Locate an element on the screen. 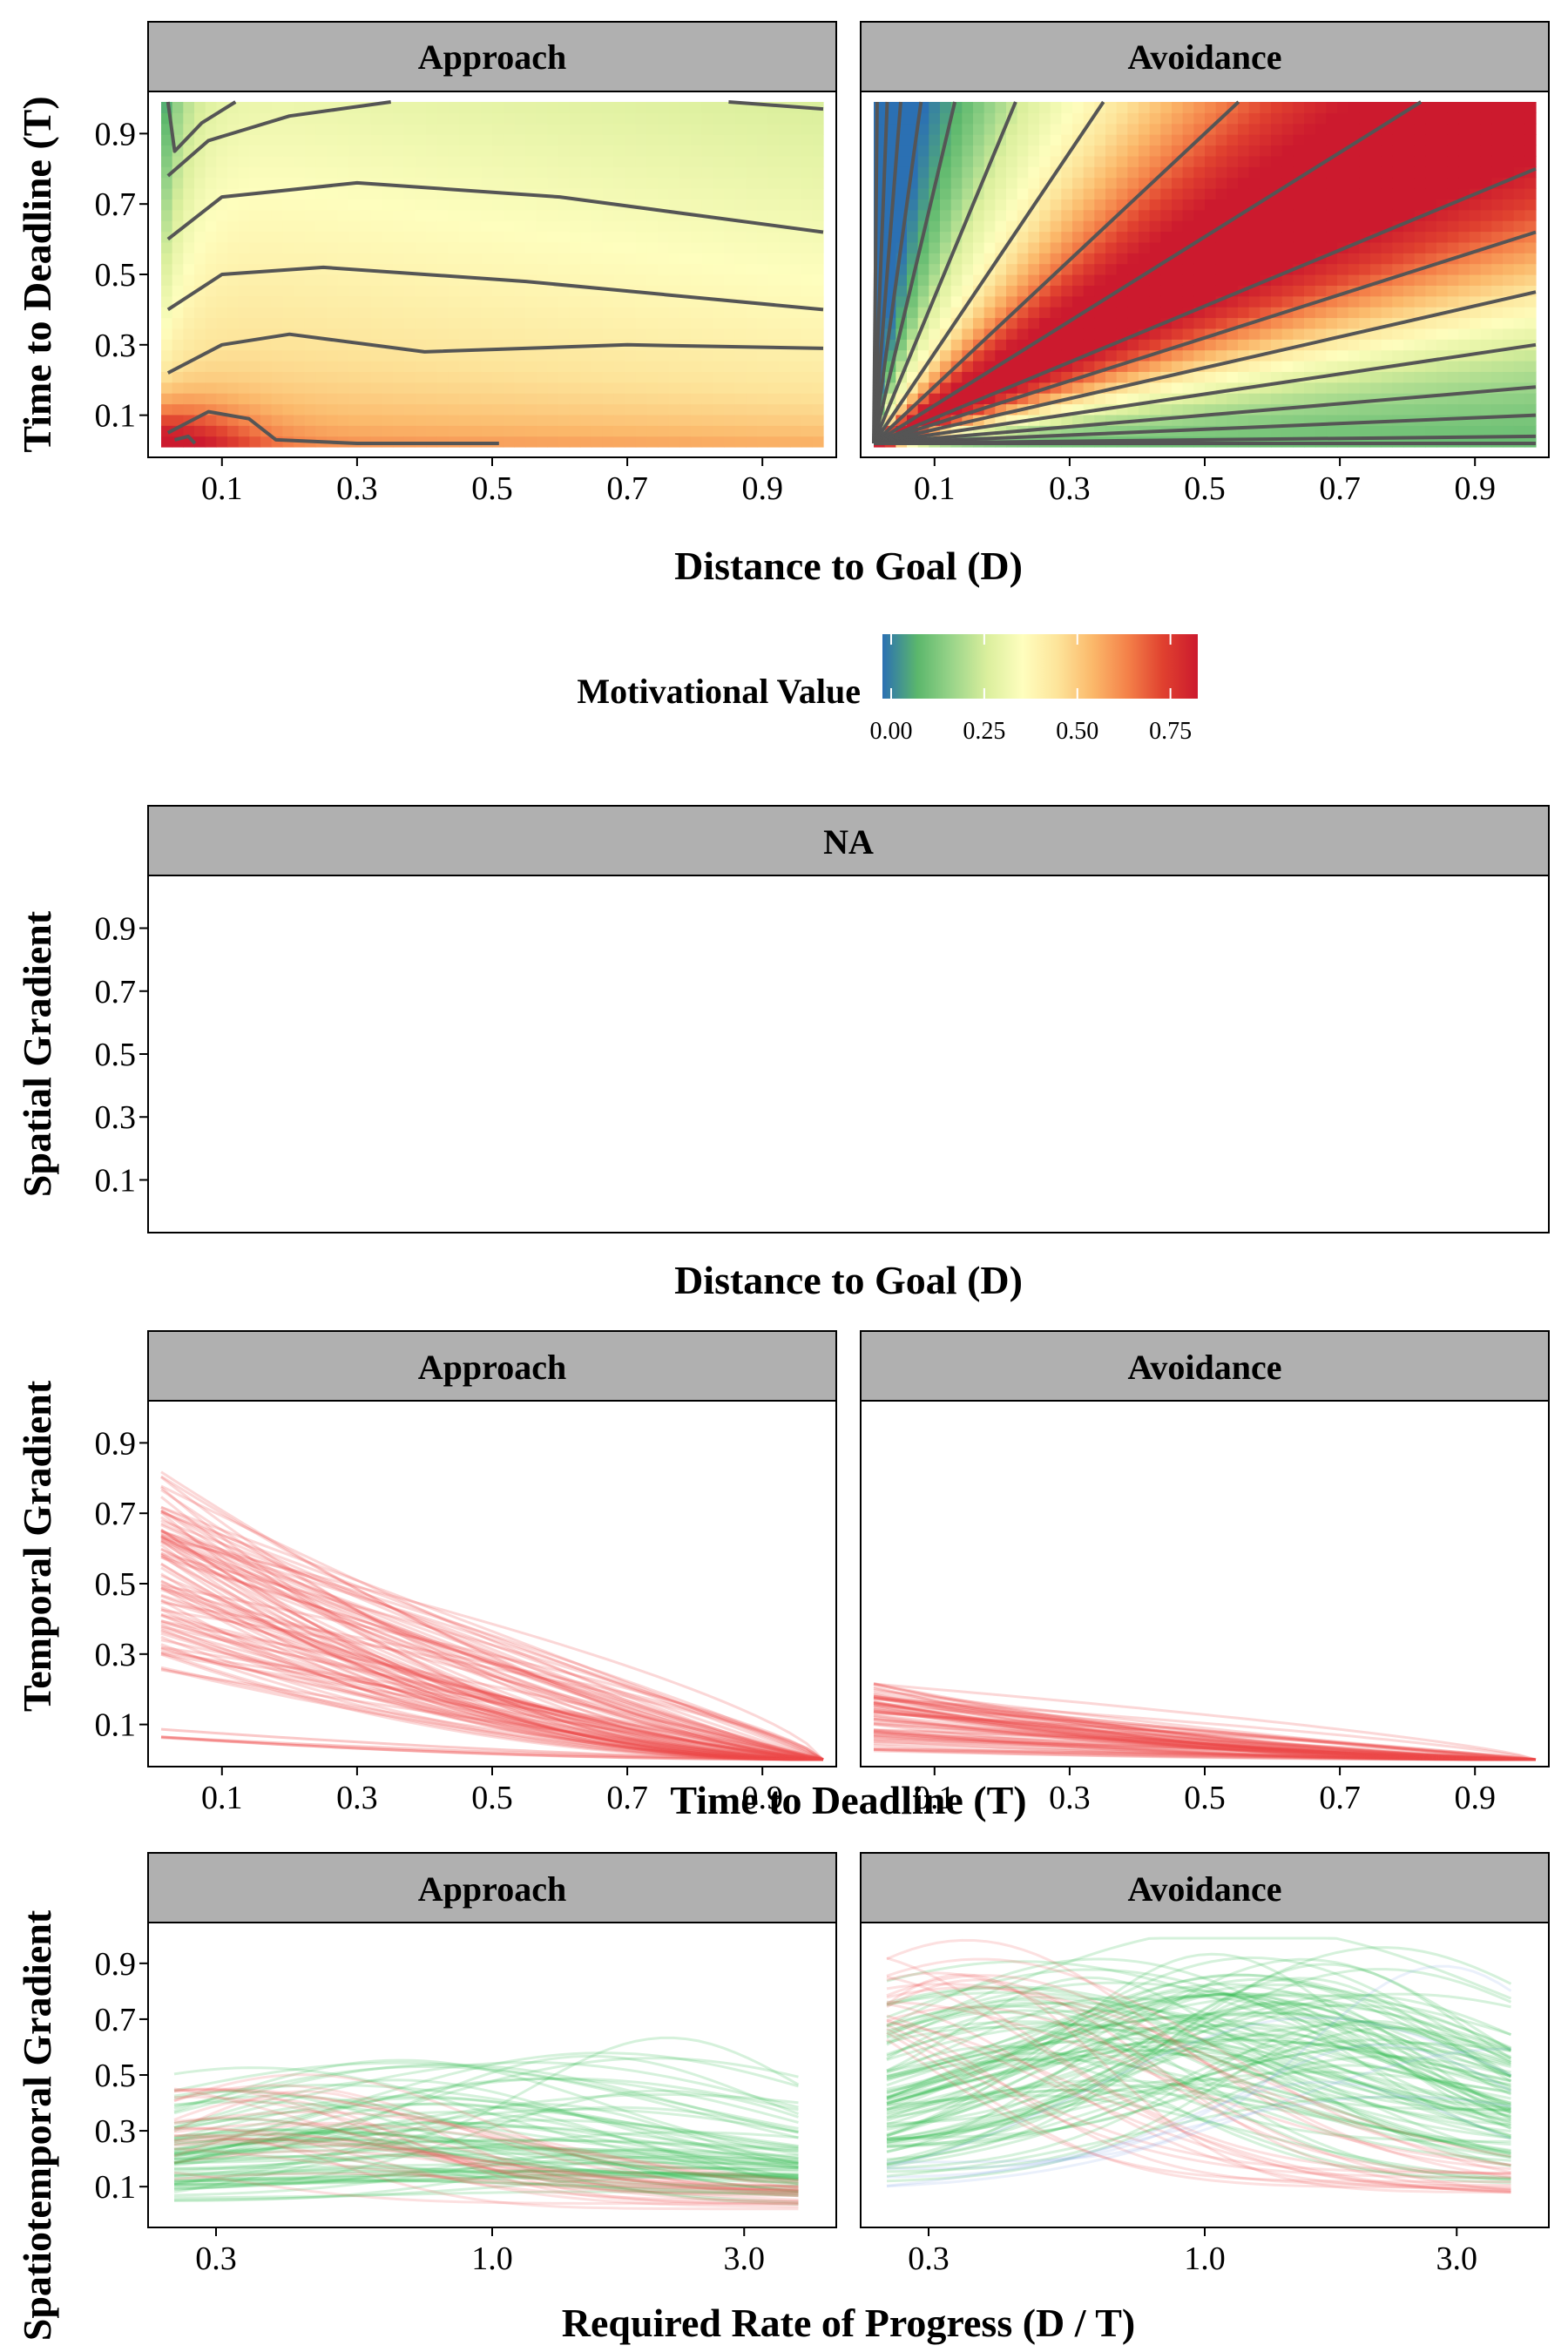 The width and height of the screenshot is (1568, 2352). y-tick-label: 0.5 is located at coordinates (116, 275).